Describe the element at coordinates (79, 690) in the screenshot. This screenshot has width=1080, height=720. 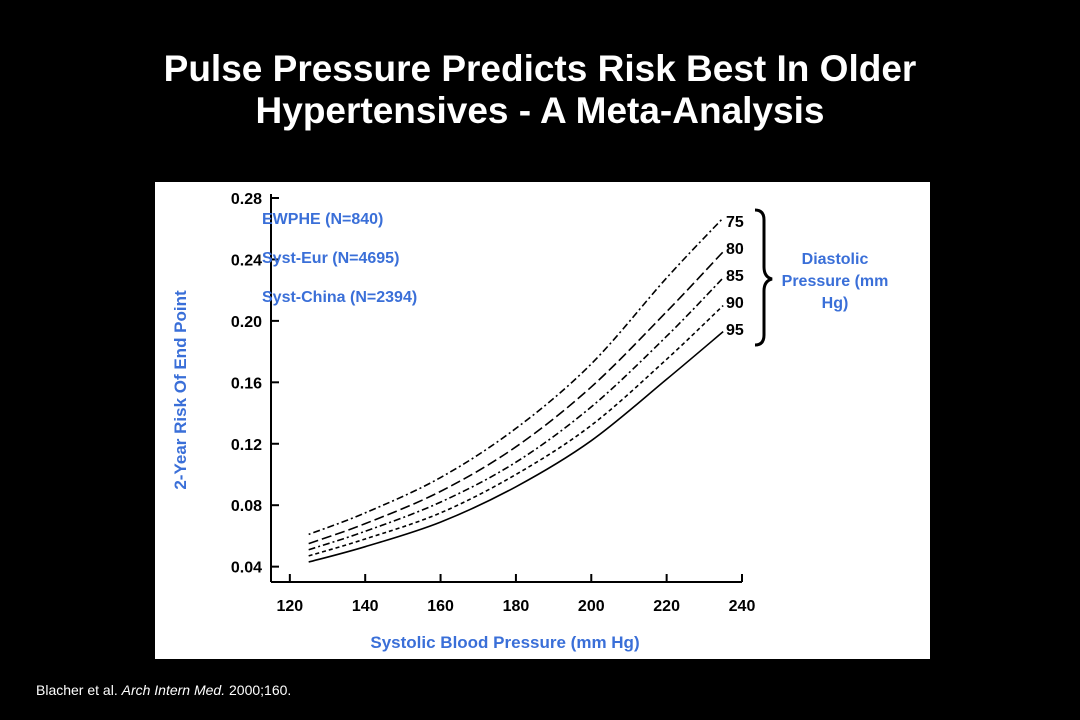
I see `citation-authors: Blacher et al.` at that location.